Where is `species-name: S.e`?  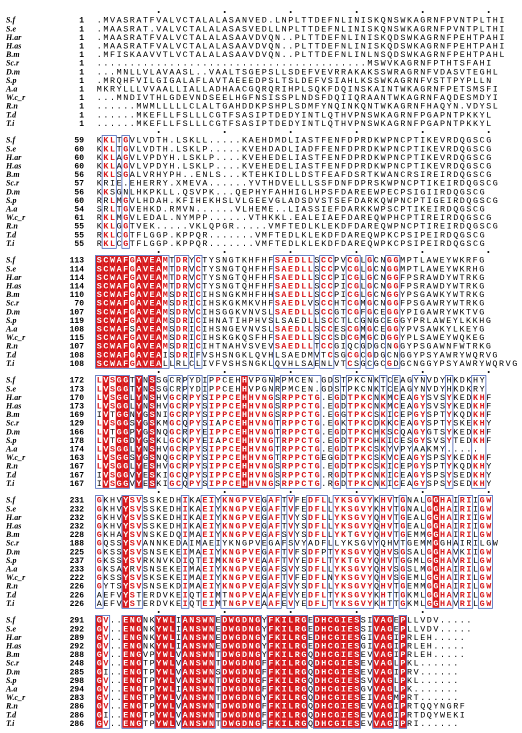 species-name: S.e is located at coordinates (11, 148).